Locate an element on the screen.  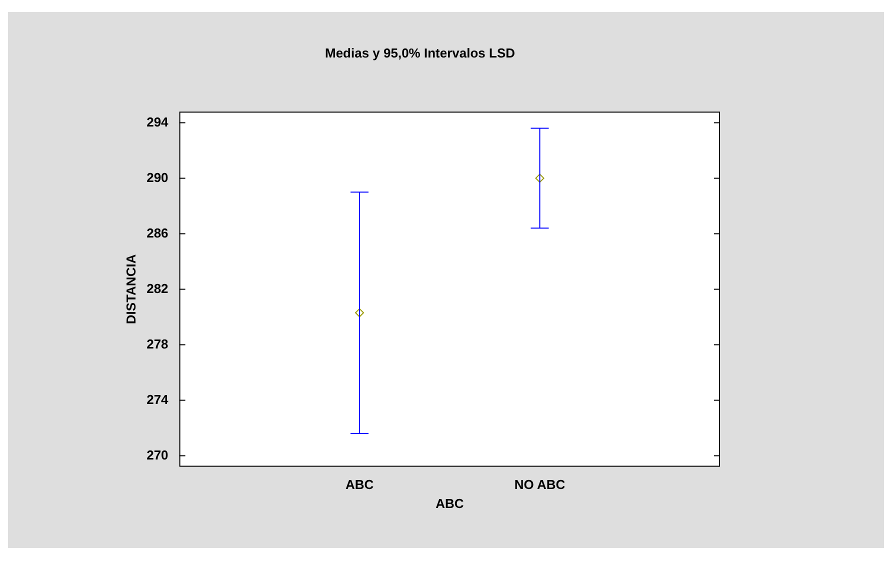
x-axis-title: ABC is located at coordinates (450, 503).